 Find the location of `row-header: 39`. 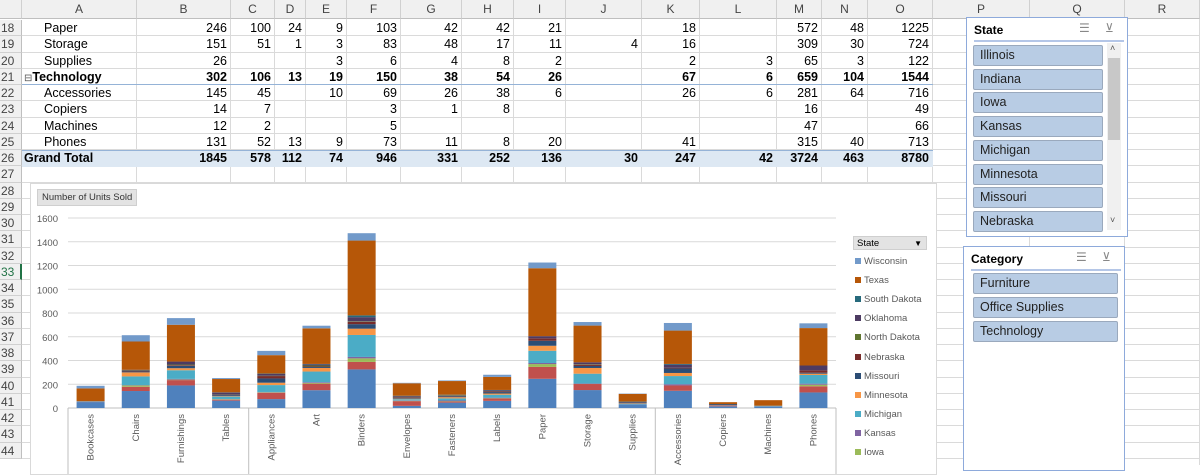

row-header: 39 is located at coordinates (11, 369).